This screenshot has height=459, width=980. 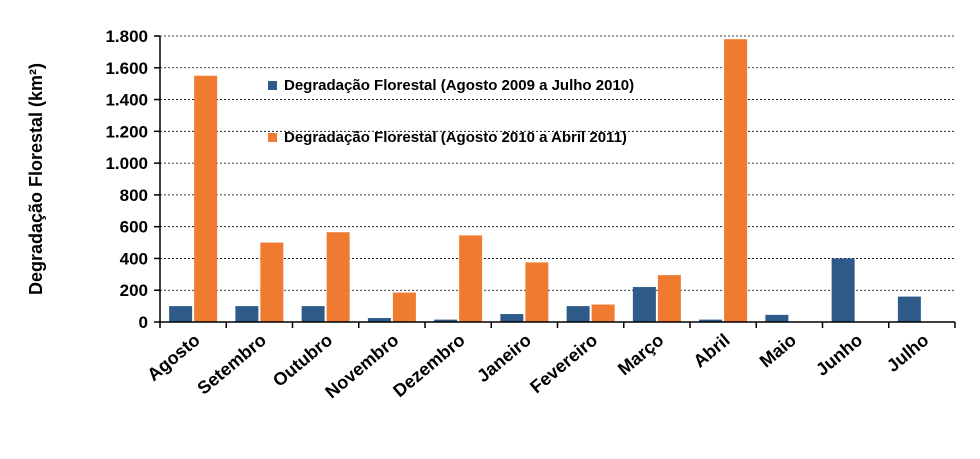 I want to click on x-tick-label: Novembro, so click(x=361, y=366).